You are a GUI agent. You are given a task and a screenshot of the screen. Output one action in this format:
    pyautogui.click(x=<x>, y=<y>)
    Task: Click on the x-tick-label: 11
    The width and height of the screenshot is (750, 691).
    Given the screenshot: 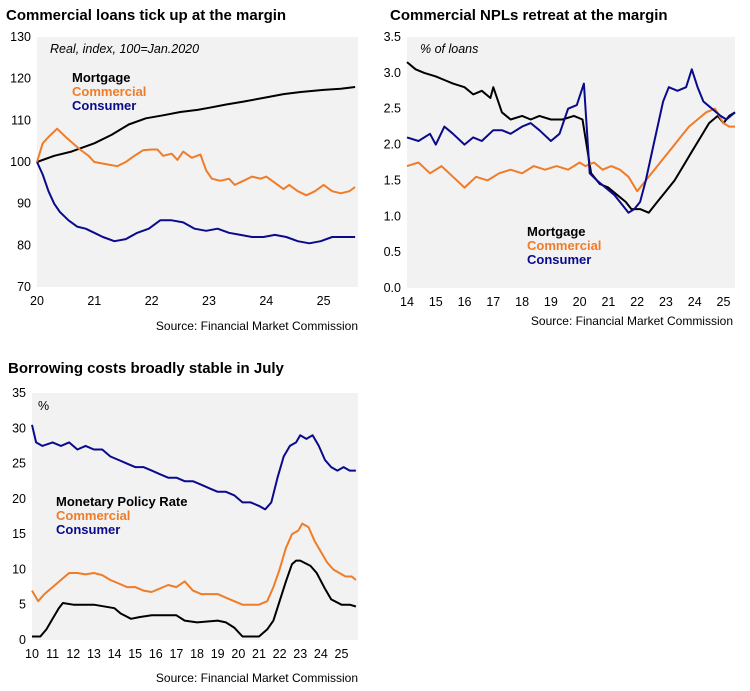 What is the action you would take?
    pyautogui.click(x=52, y=654)
    